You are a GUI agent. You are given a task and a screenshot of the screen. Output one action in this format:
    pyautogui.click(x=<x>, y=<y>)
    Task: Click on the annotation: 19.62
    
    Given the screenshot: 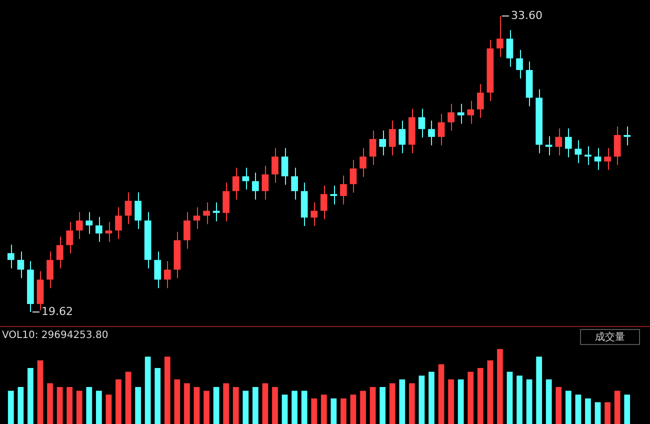 What is the action you would take?
    pyautogui.click(x=57, y=311)
    